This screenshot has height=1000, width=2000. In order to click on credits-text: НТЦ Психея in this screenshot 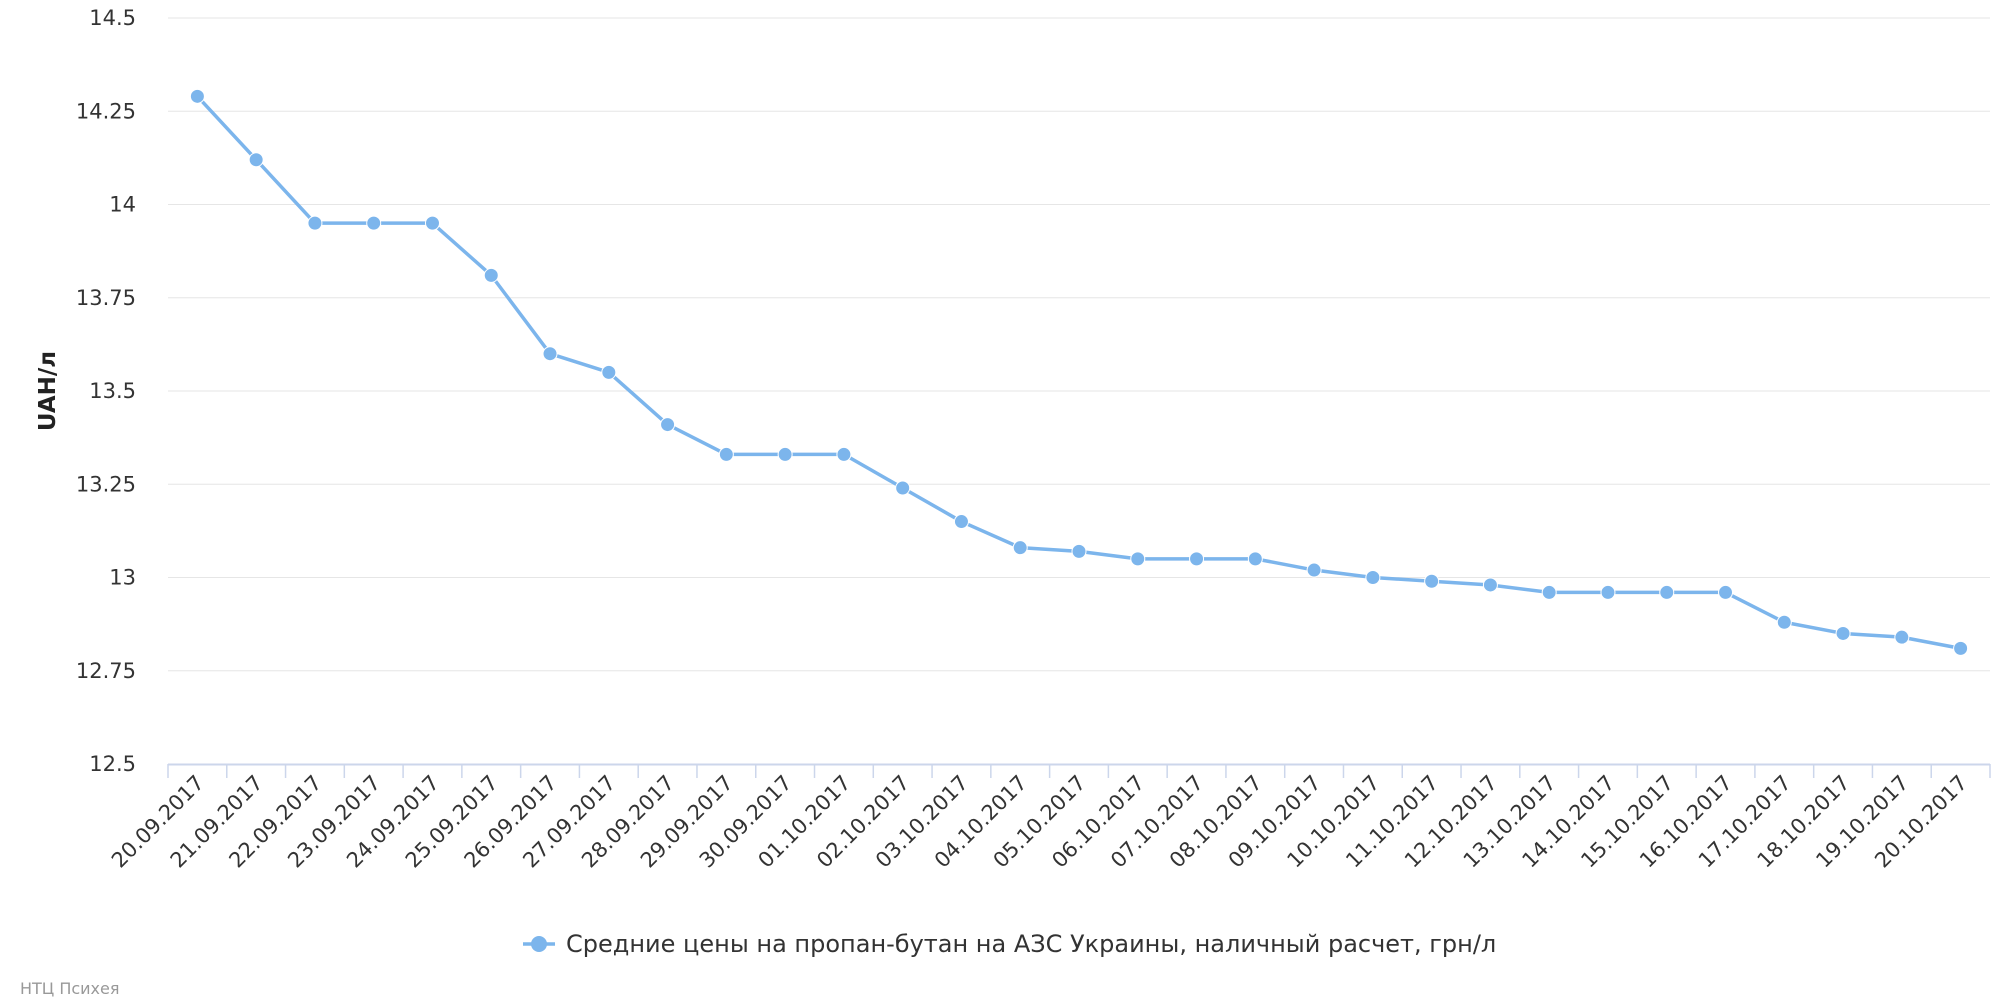, I will do `click(69, 988)`.